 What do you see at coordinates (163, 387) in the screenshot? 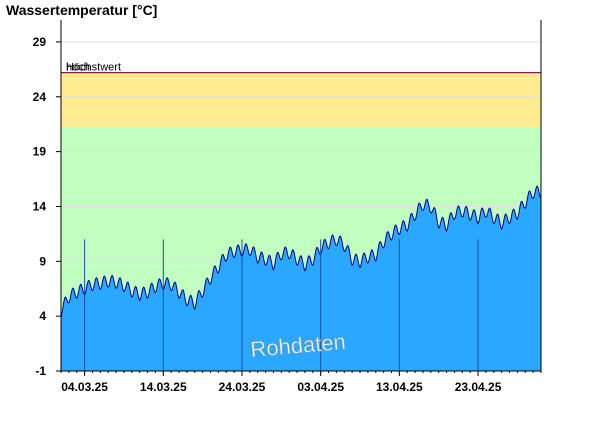
I see `x-tick-label-1: 14.03.25` at bounding box center [163, 387].